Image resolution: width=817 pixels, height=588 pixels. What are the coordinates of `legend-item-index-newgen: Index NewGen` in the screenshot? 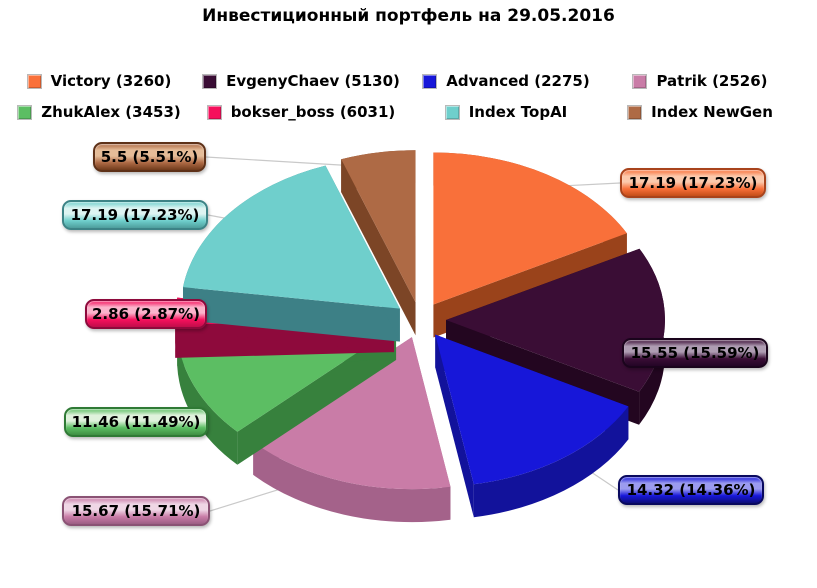 It's located at (700, 112).